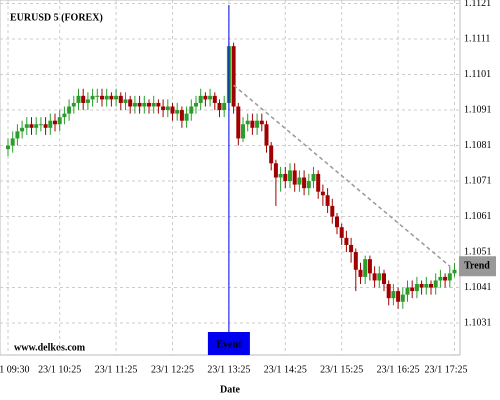 Image resolution: width=500 pixels, height=400 pixels. What do you see at coordinates (230, 389) in the screenshot?
I see `x-axis-title: Date` at bounding box center [230, 389].